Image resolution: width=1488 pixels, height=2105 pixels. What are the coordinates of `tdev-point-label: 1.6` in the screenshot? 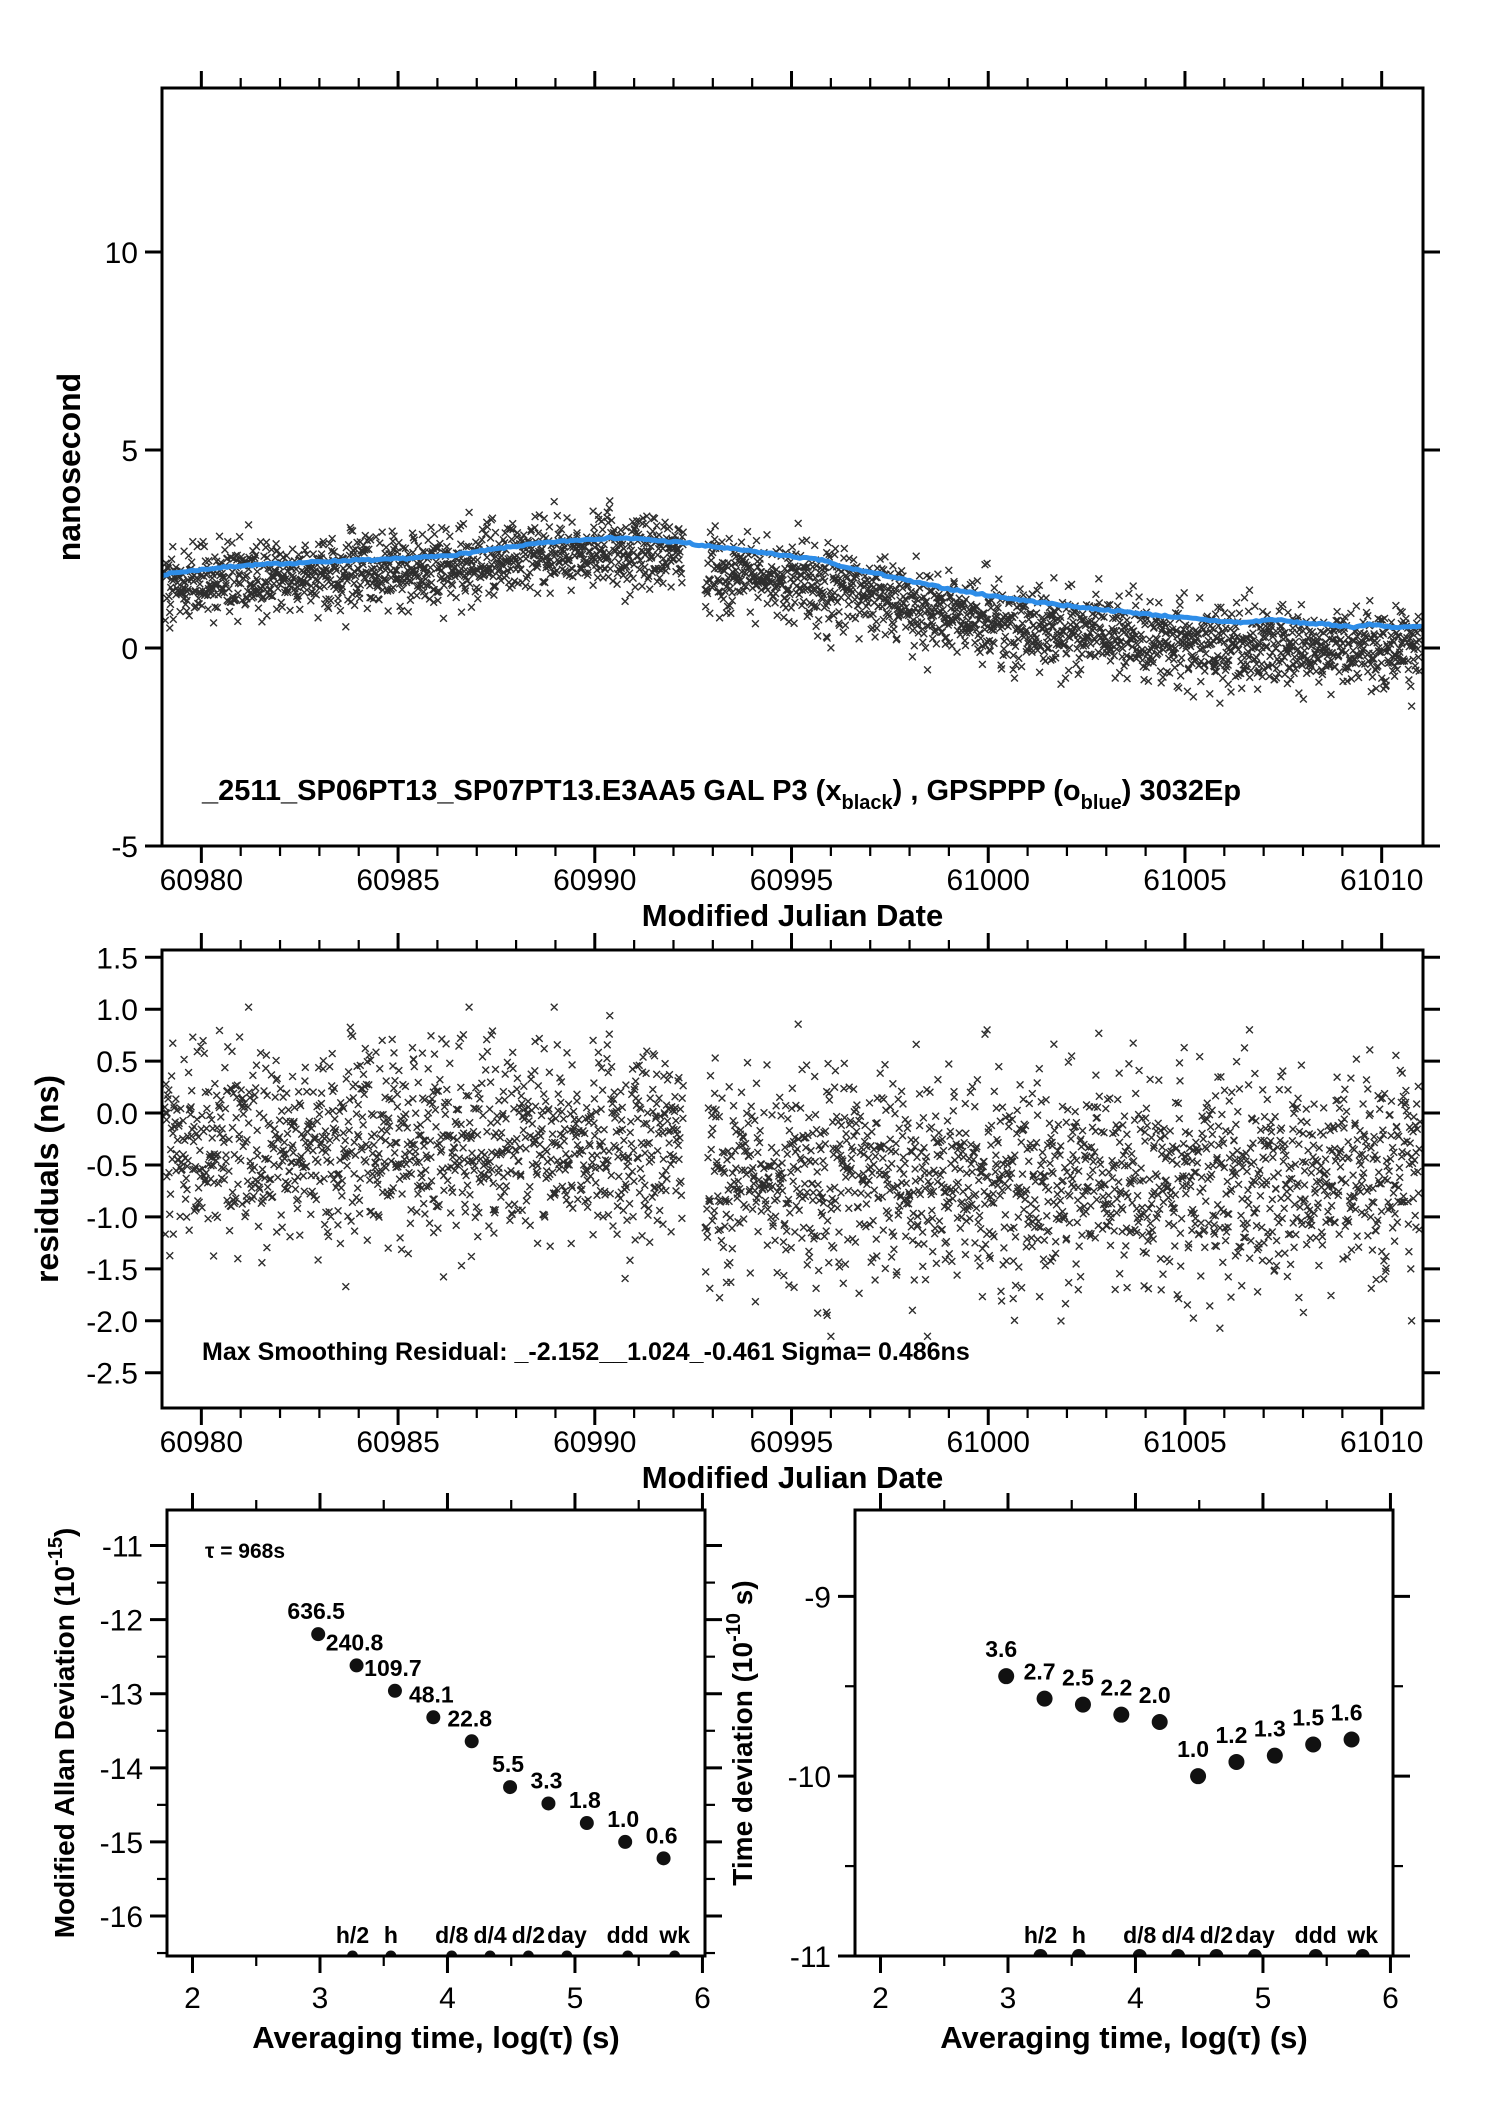 It's located at (1347, 1712).